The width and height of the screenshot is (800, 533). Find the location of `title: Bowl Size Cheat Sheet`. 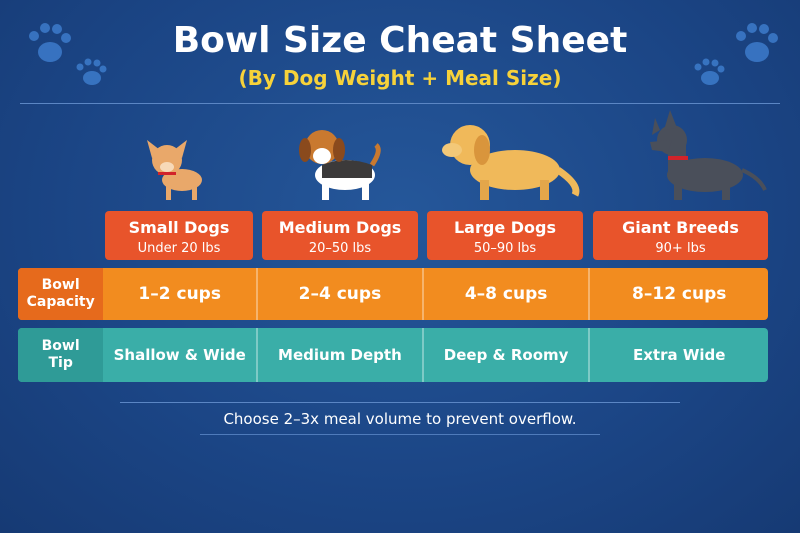

title: Bowl Size Cheat Sheet is located at coordinates (400, 40).